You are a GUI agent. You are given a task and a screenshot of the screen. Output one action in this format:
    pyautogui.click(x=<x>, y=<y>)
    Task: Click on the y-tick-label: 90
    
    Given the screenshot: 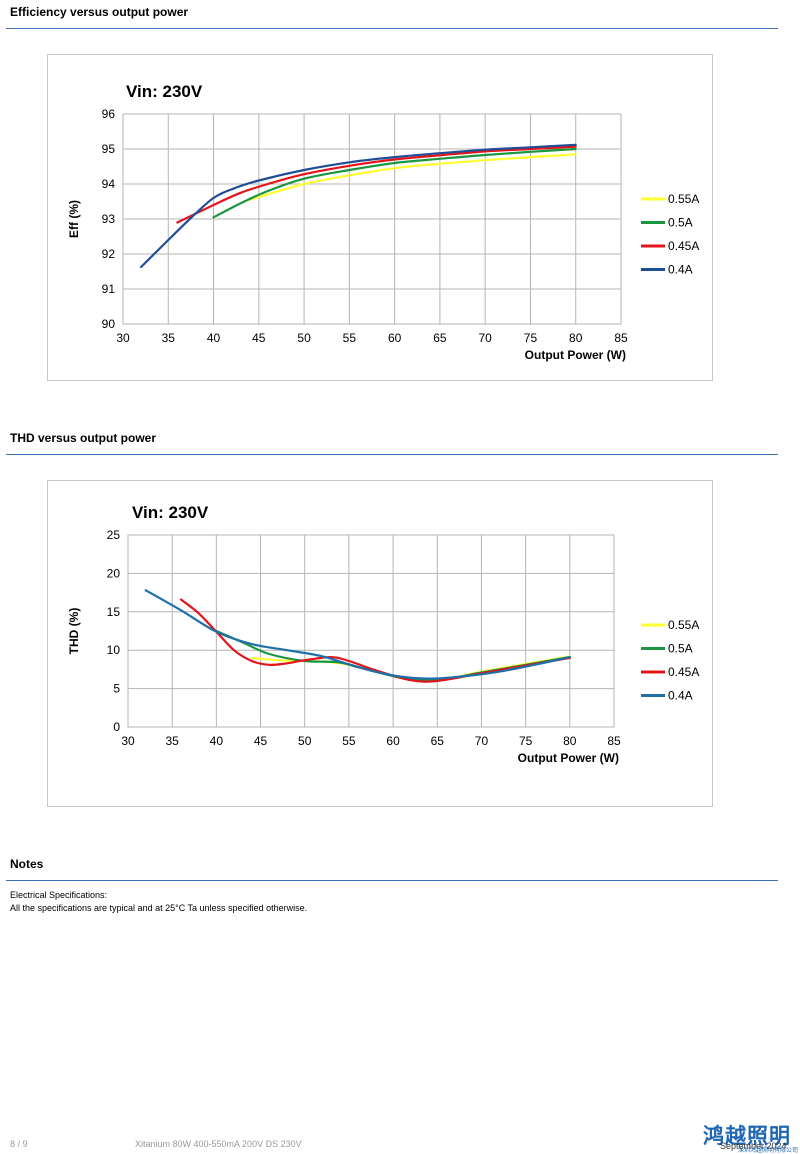 What is the action you would take?
    pyautogui.click(x=109, y=324)
    